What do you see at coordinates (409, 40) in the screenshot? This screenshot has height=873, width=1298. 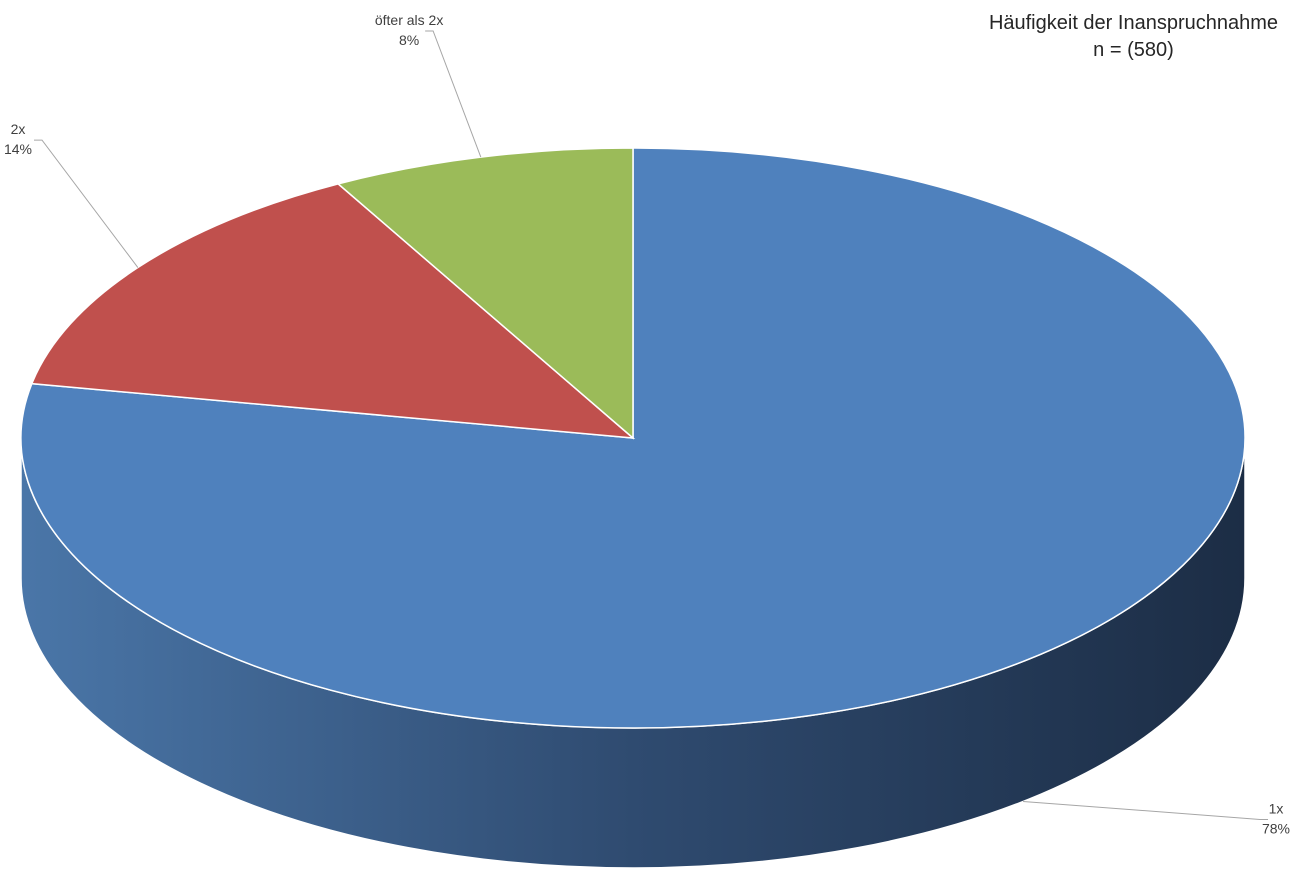 I see `slice-value-label-3: 8%` at bounding box center [409, 40].